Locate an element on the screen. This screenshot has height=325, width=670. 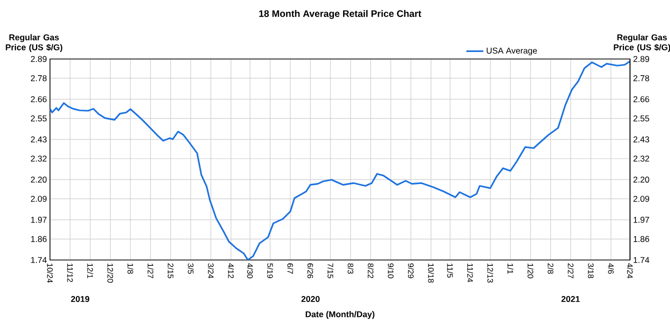
y-tick-label: 2.32 is located at coordinates (38, 159).